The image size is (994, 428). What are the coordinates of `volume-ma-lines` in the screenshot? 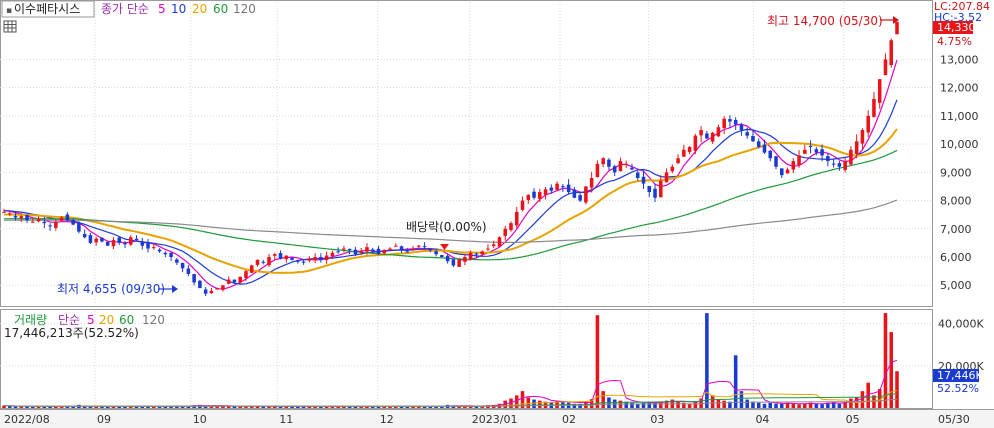 It's located at (450, 383).